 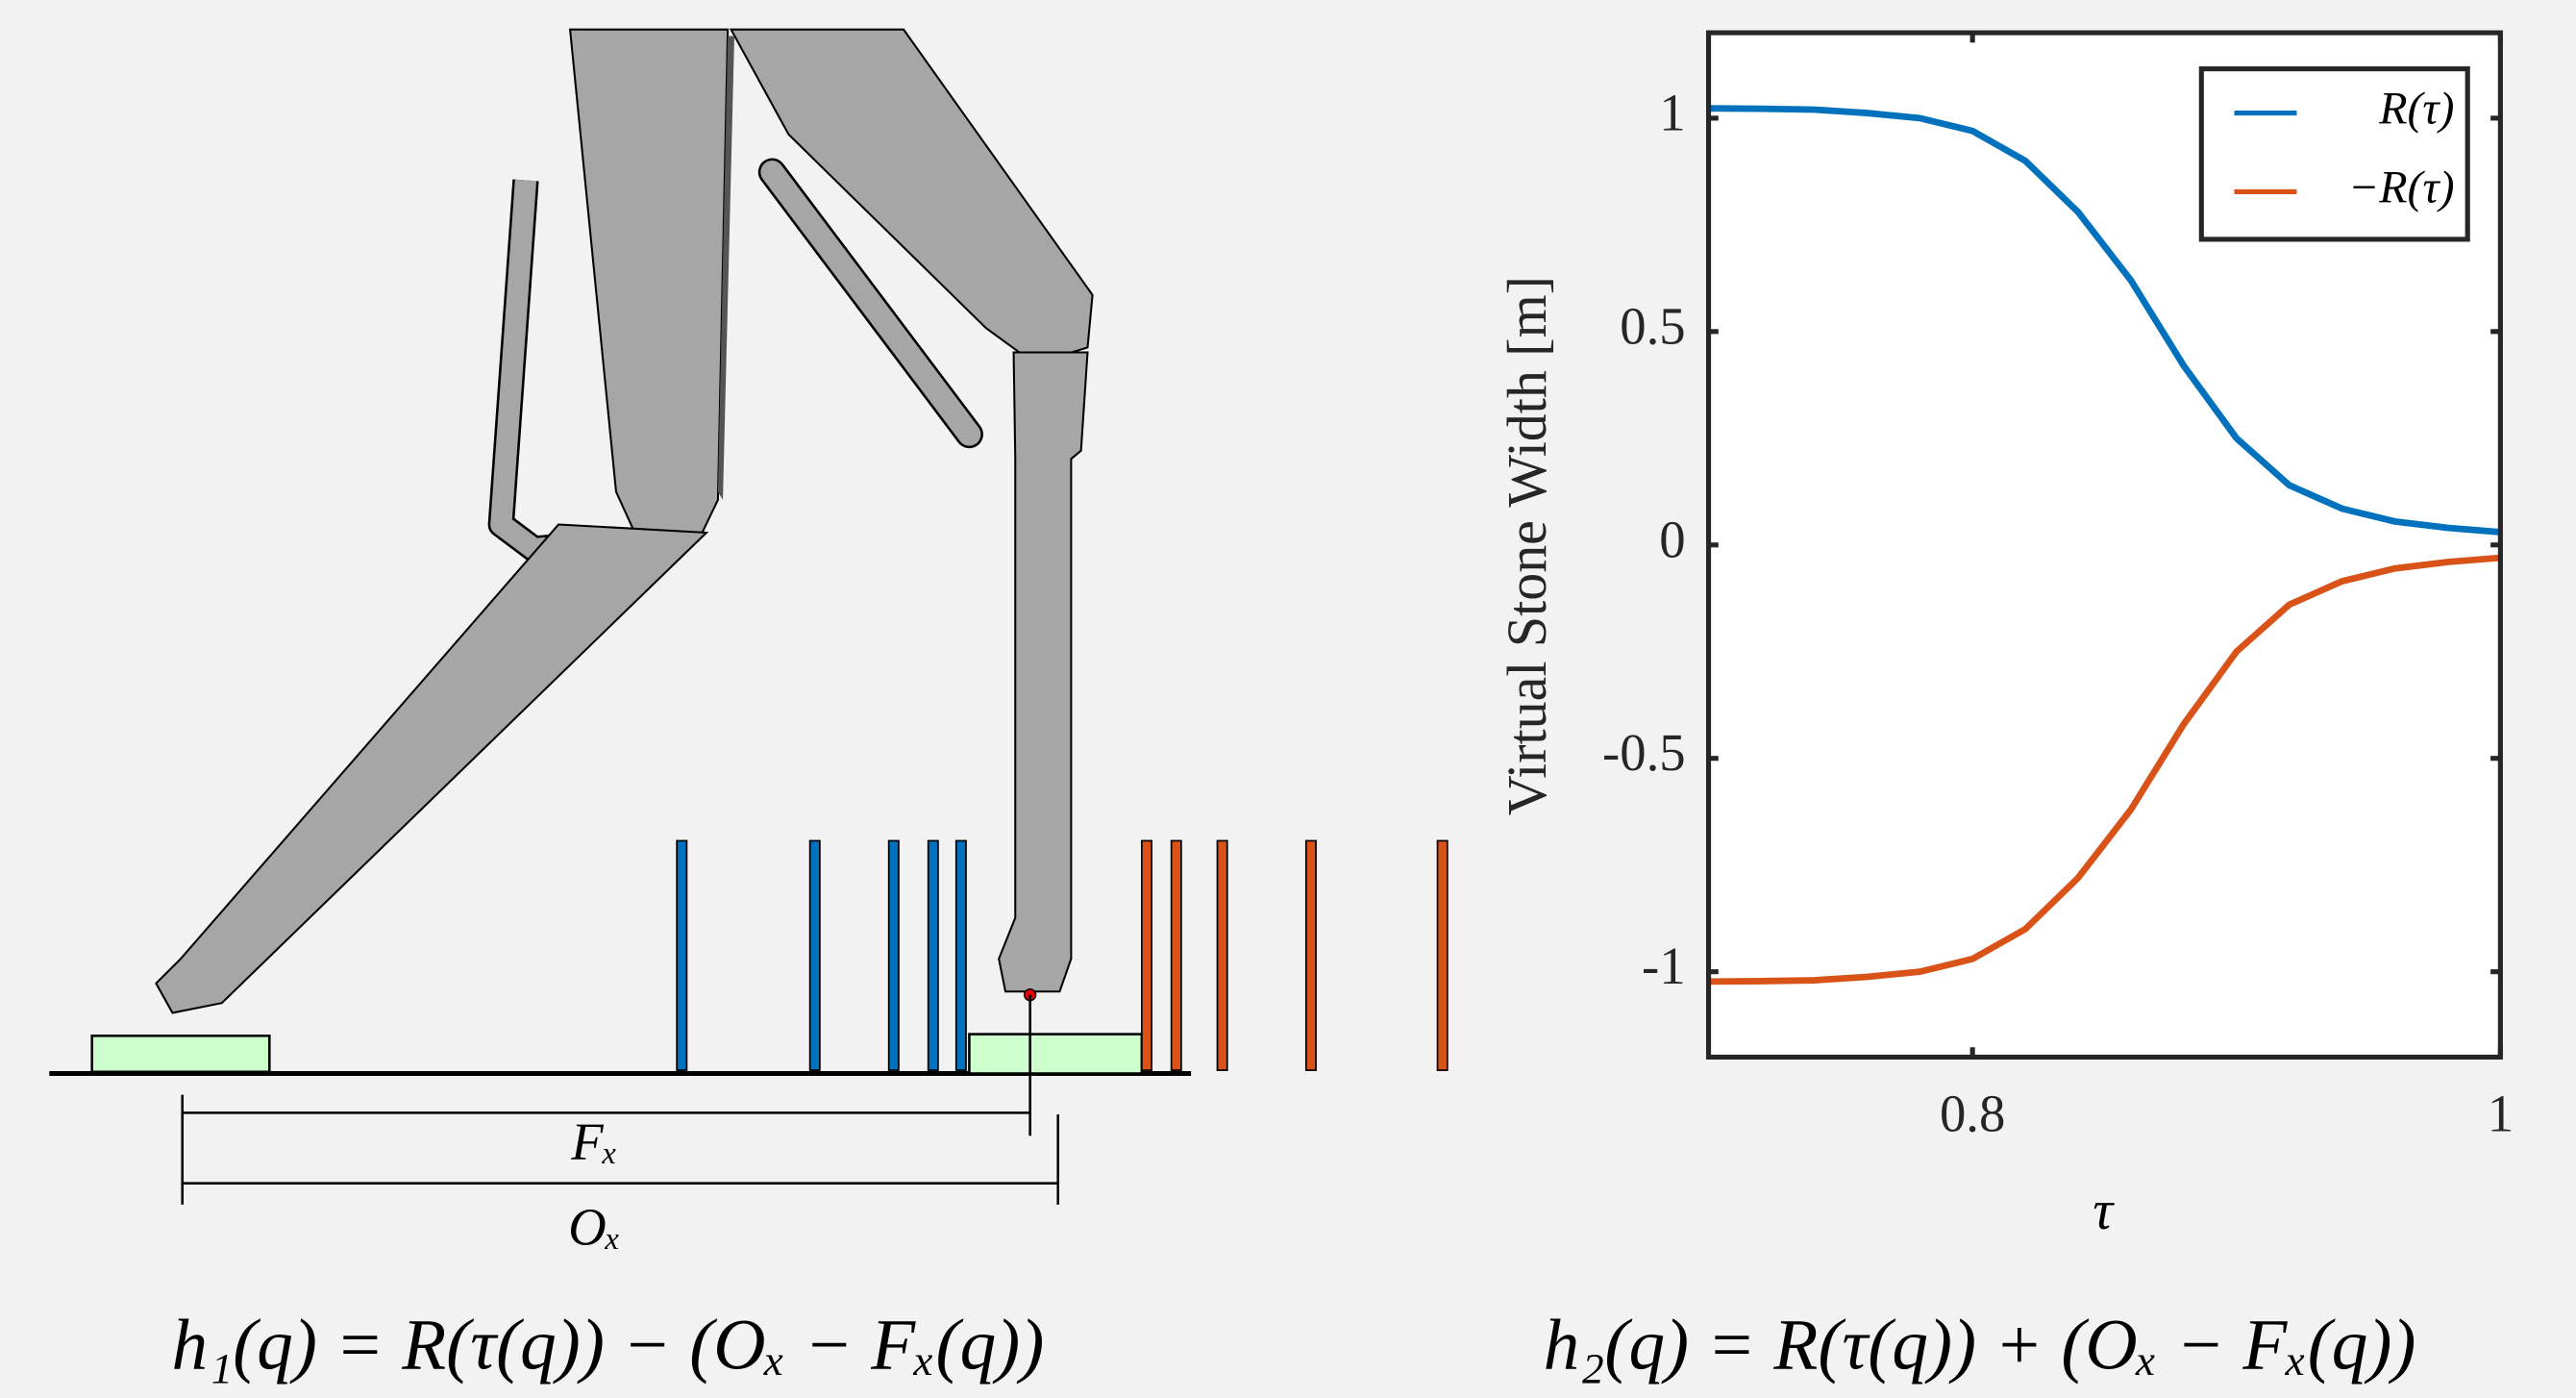 I want to click on equation: h₁(q) = R(τ(q)) − (Oₓ − Fₓ(q)), so click(x=608, y=1346).